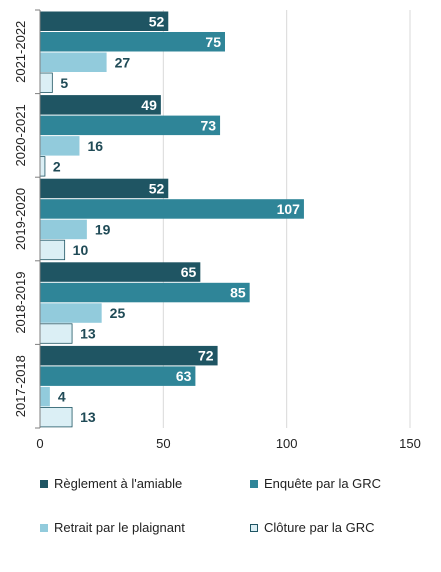 This screenshot has width=441, height=572. I want to click on legend-label: Clôture par la GRC, so click(319, 527).